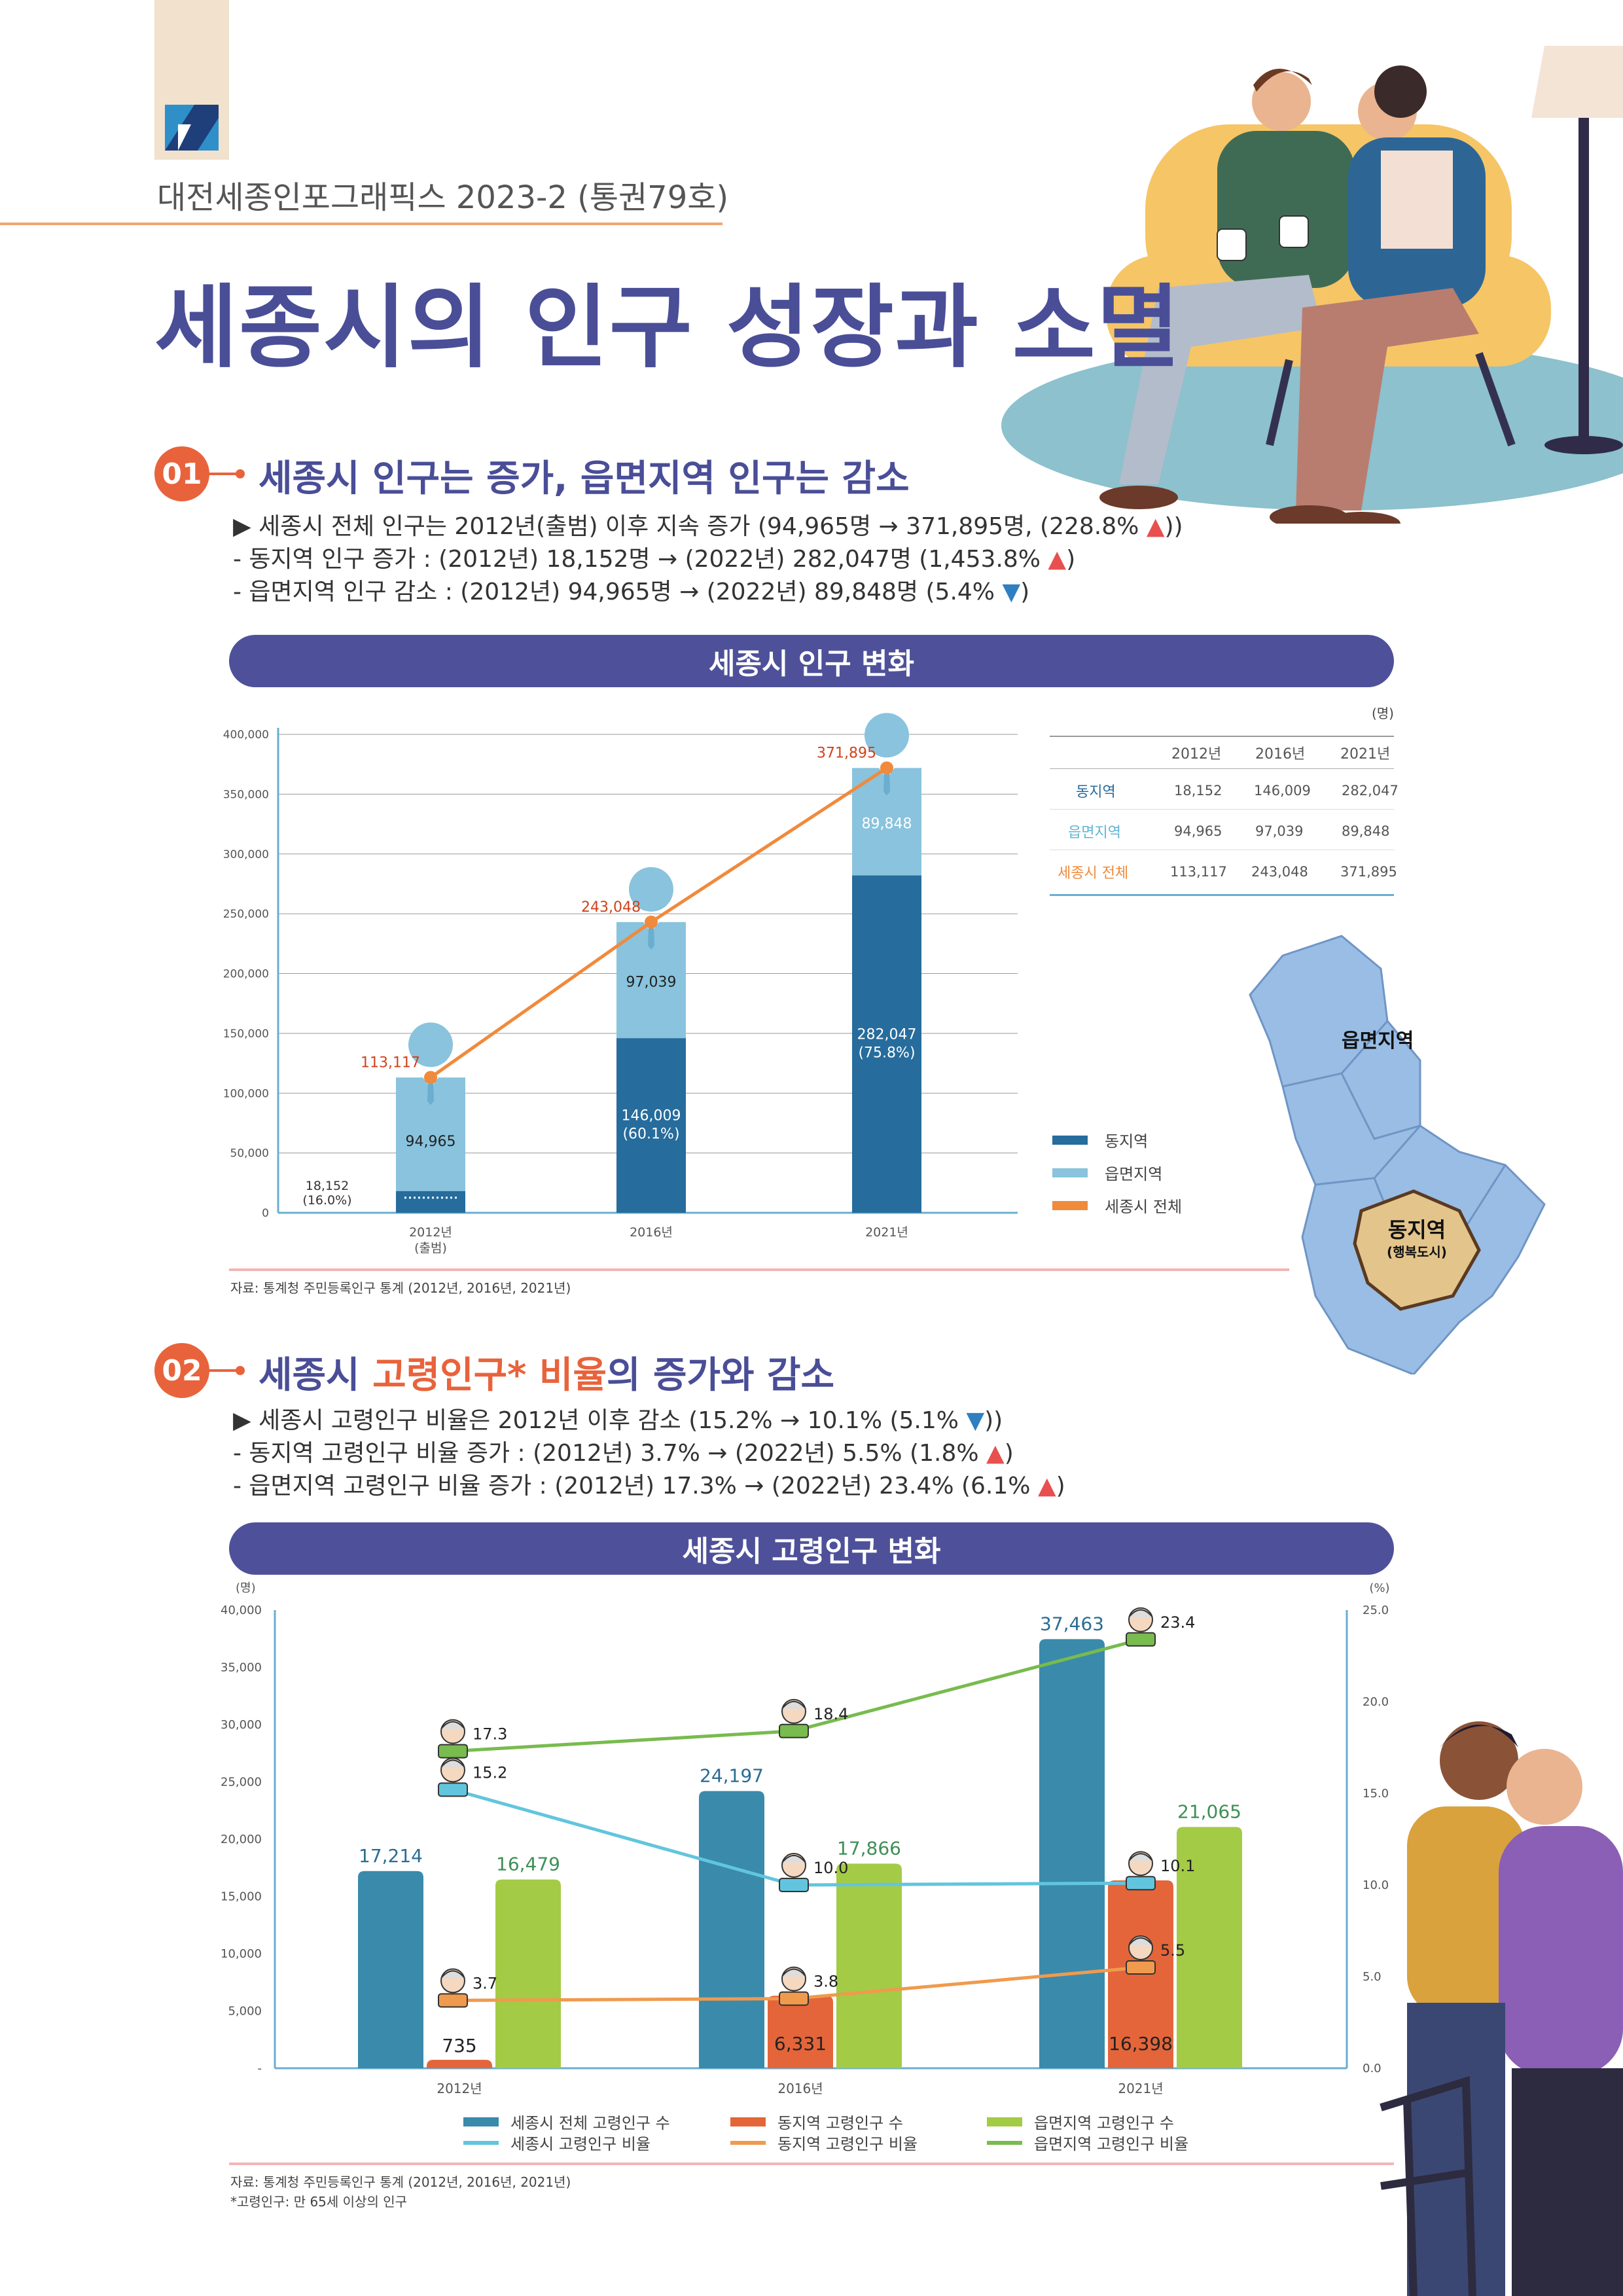  What do you see at coordinates (1370, 790) in the screenshot?
I see `table-cell: 282,047` at bounding box center [1370, 790].